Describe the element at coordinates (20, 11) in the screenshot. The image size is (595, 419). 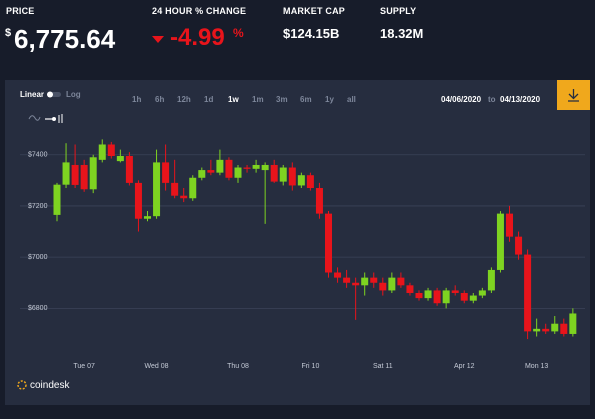
I see `price-label: PRICE` at that location.